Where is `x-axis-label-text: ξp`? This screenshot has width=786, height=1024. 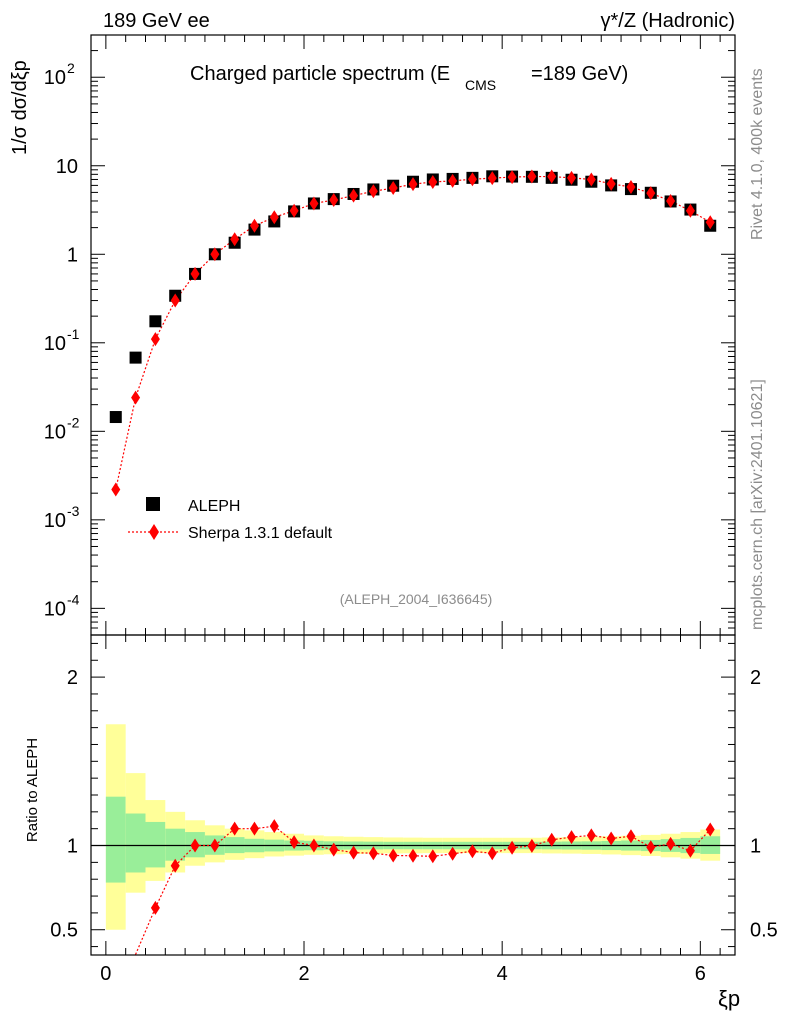 x-axis-label-text: ξp is located at coordinates (729, 998).